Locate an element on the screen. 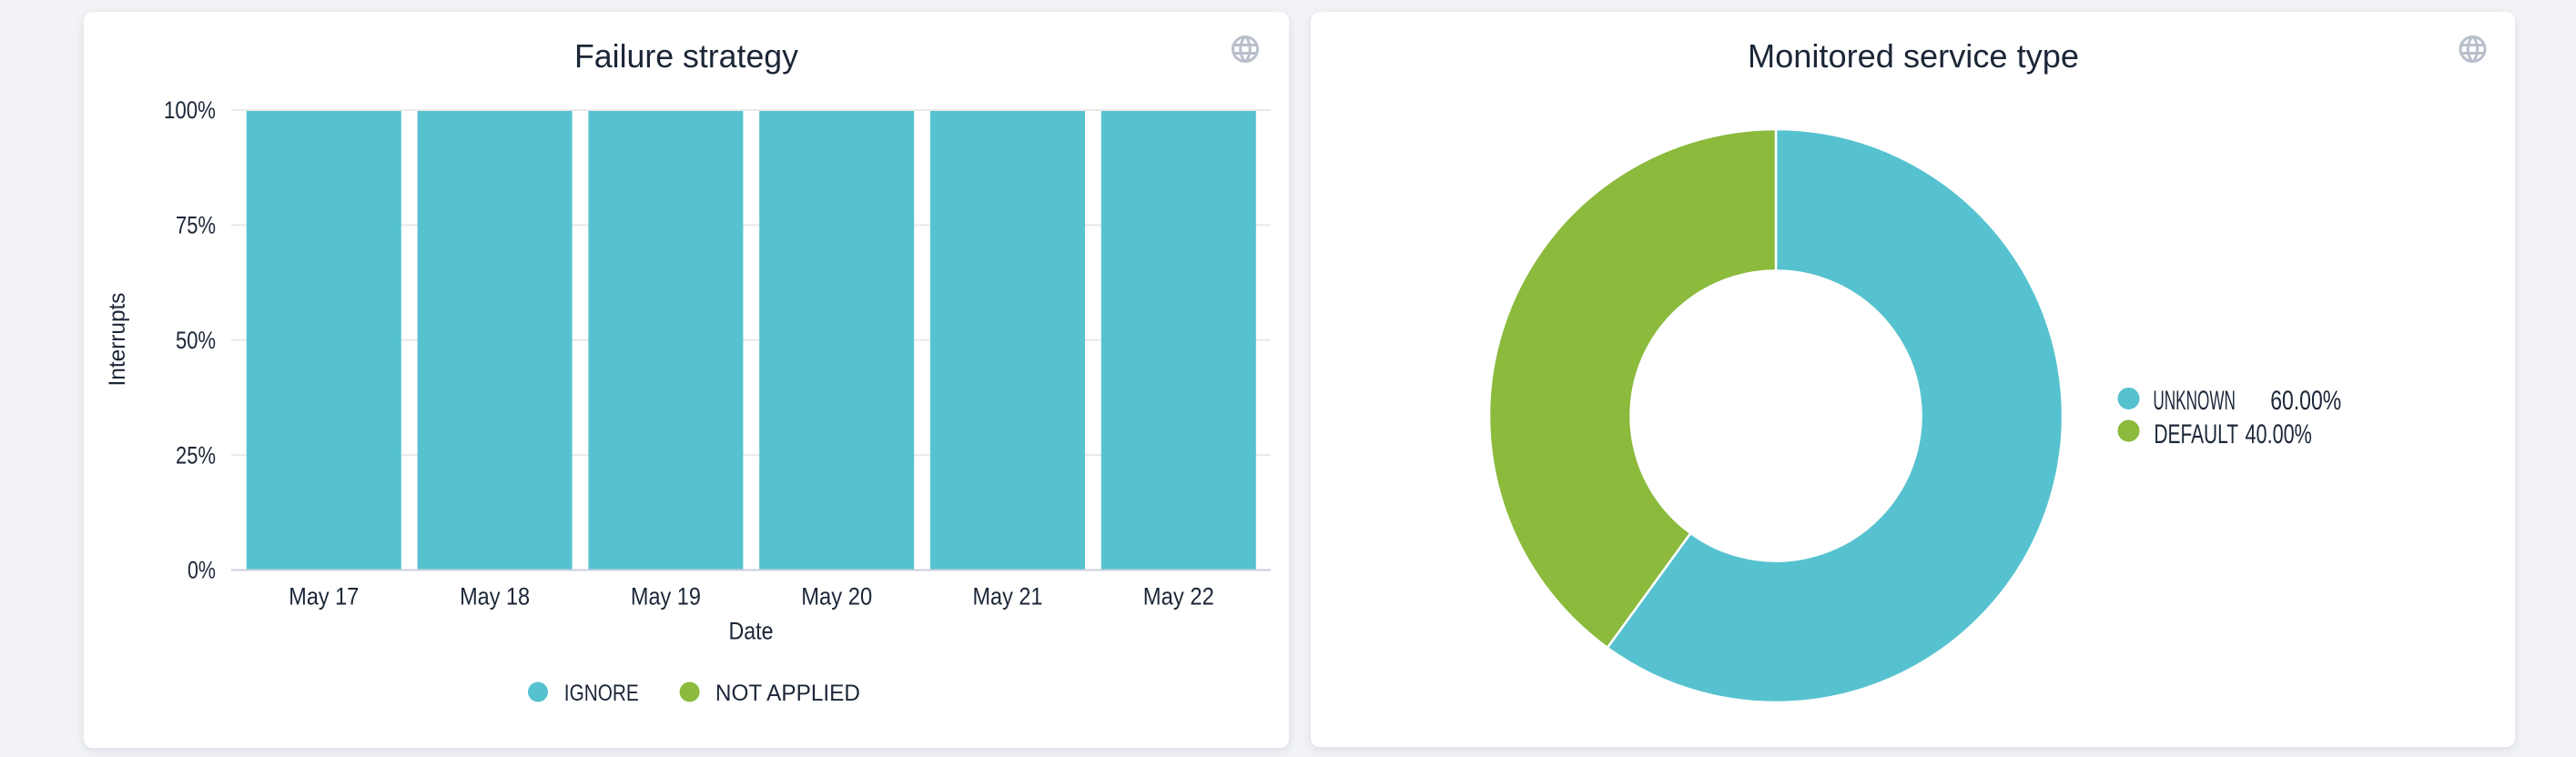 The height and width of the screenshot is (757, 2576). svg-text: May 20 is located at coordinates (836, 596).